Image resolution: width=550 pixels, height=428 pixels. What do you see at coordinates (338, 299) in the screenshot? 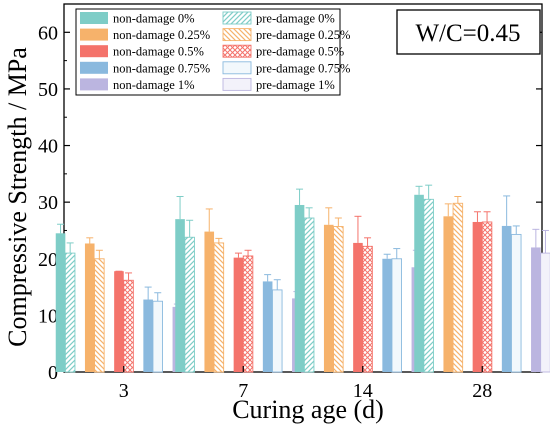
I see `bar-pre-damage-0-25--14` at bounding box center [338, 299].